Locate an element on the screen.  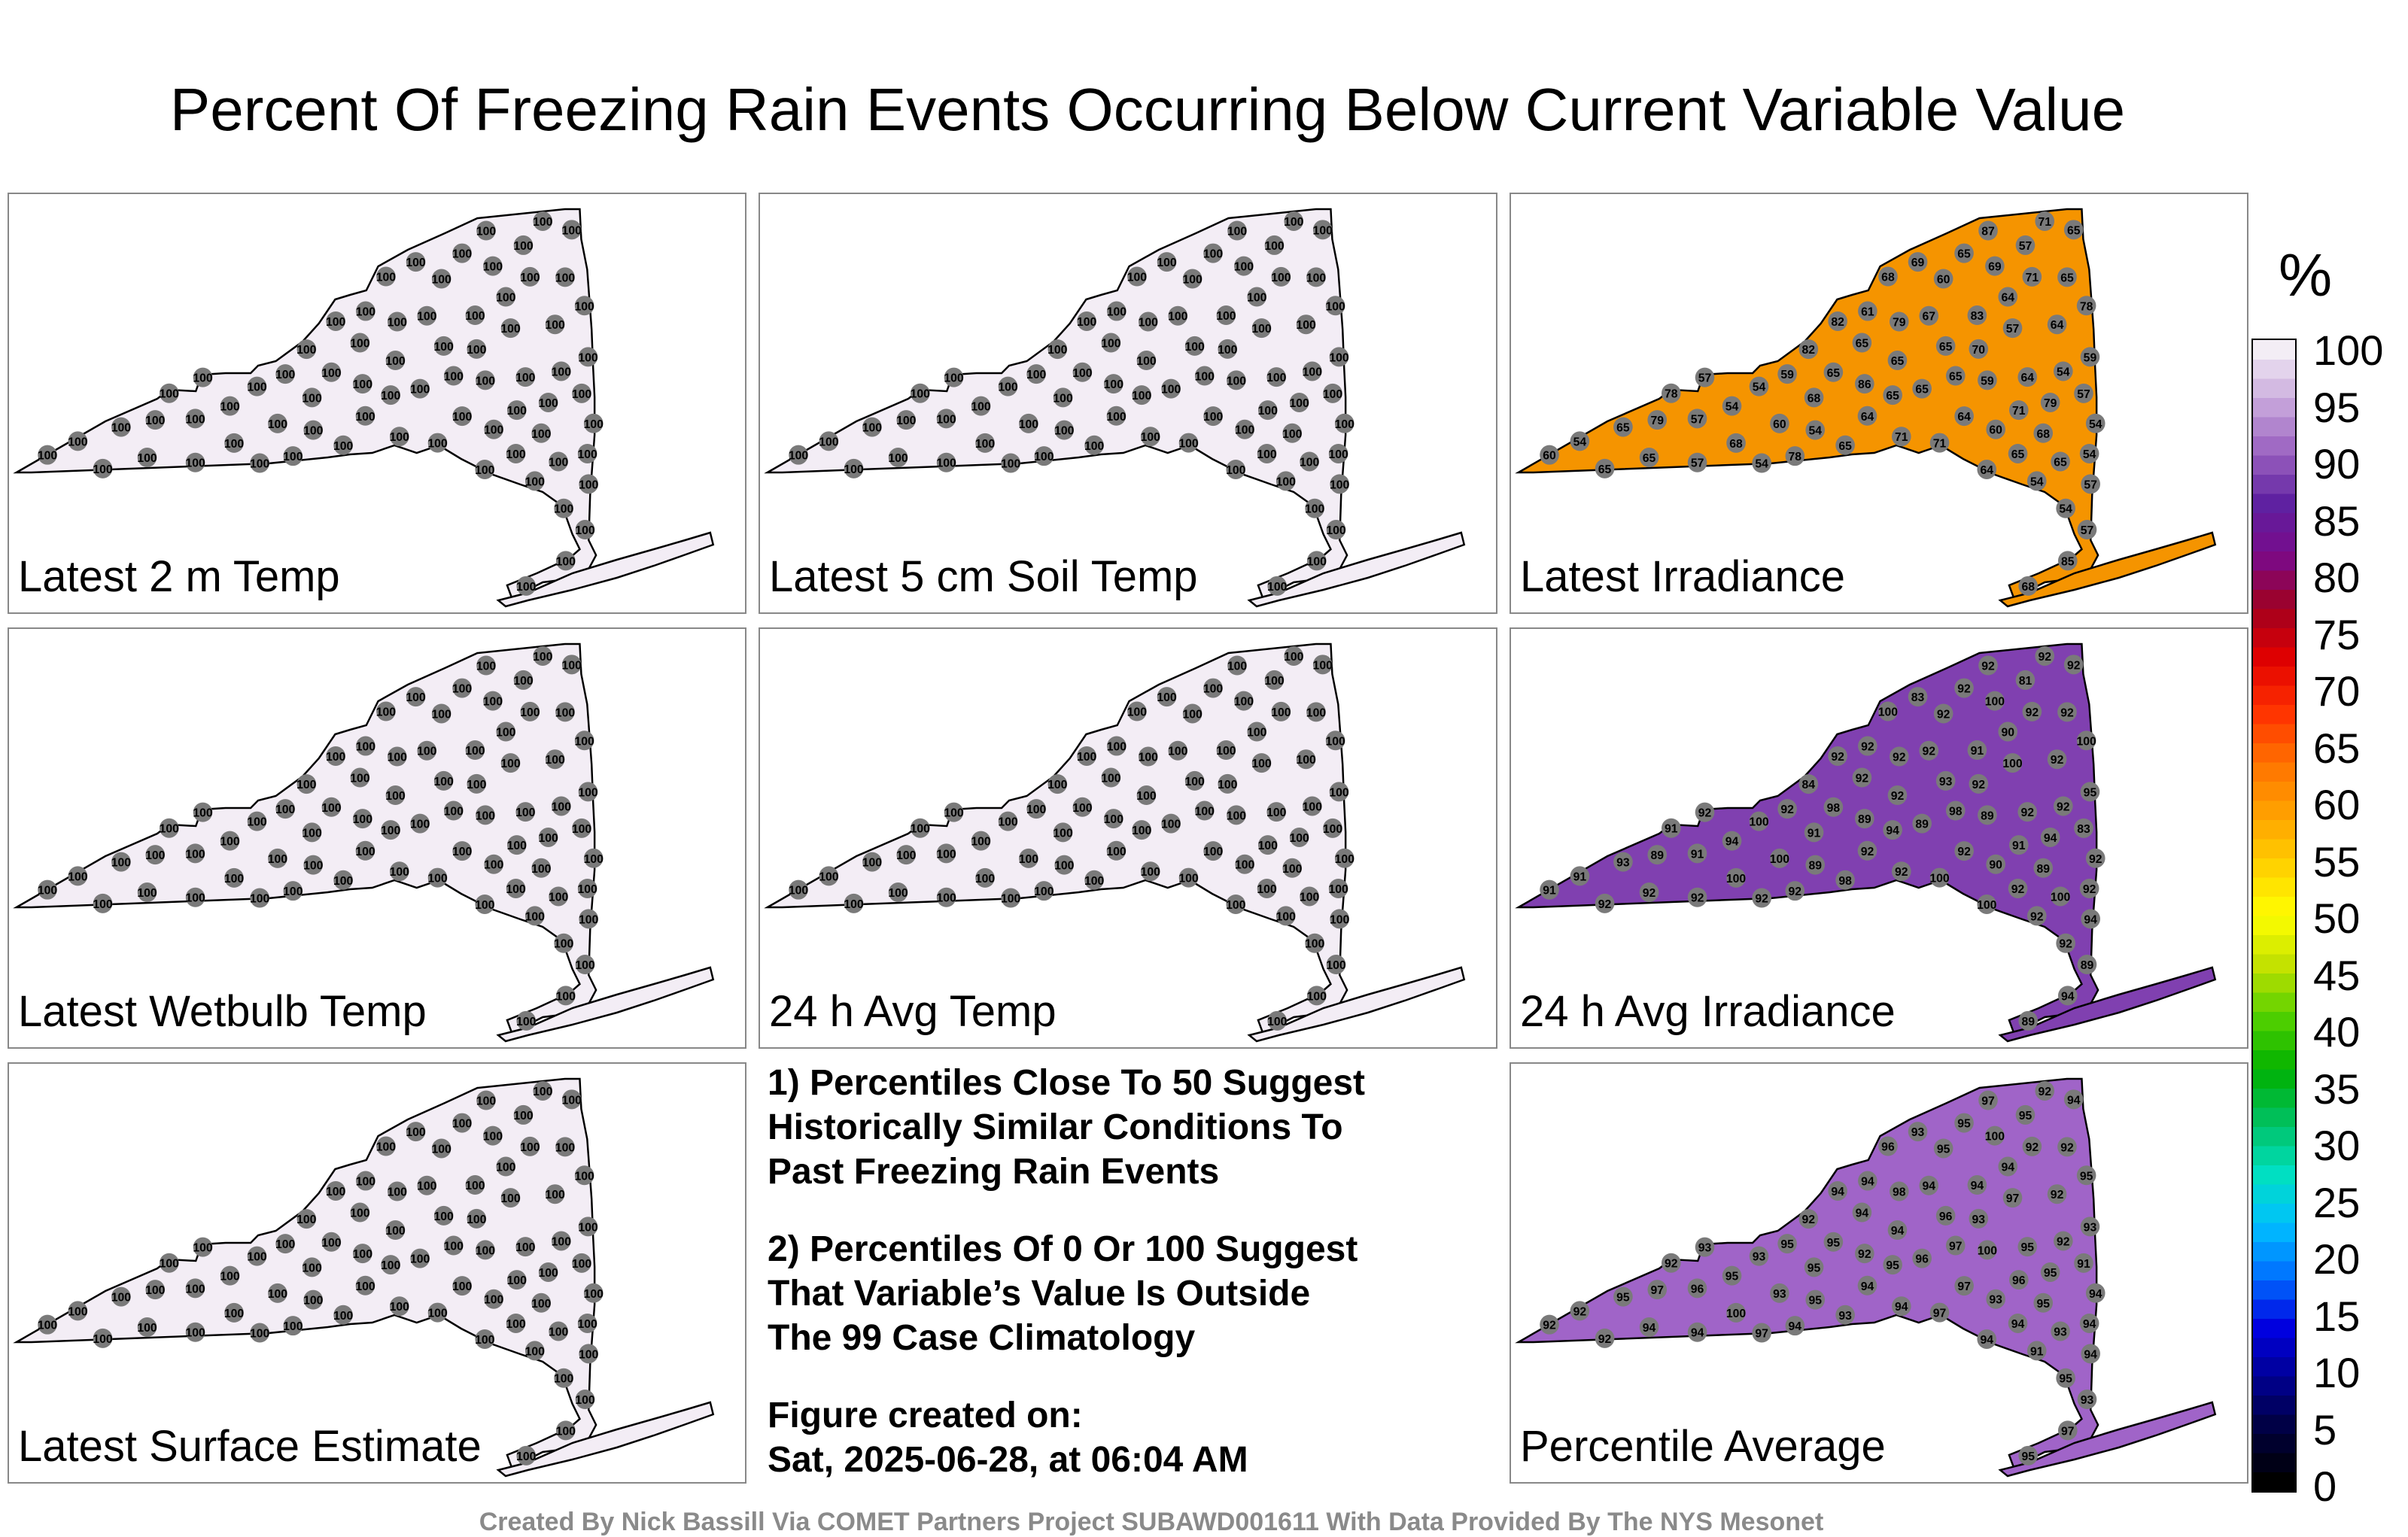
station-value: 91 is located at coordinates (2083, 1264).